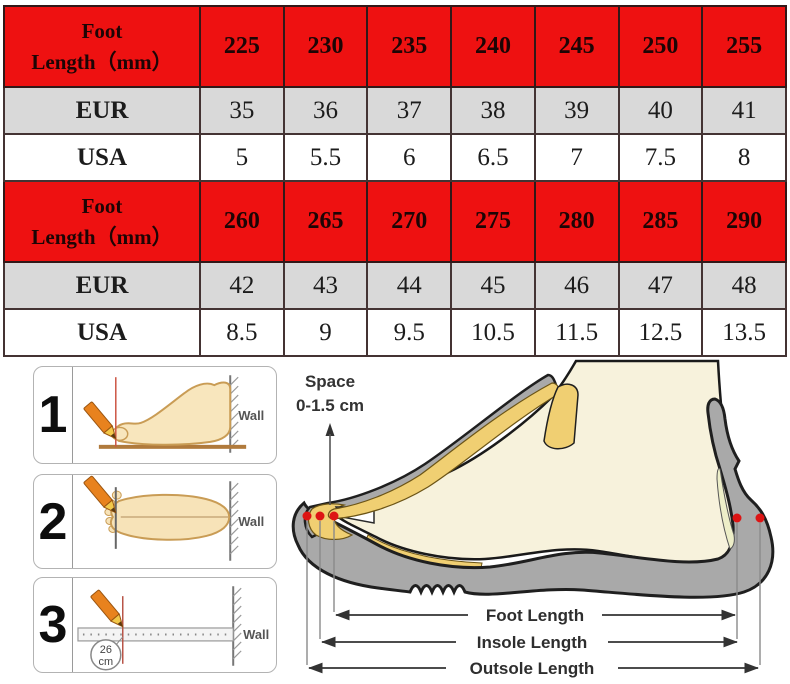 The image size is (790, 684). I want to click on foot-length-value: 280, so click(576, 221).